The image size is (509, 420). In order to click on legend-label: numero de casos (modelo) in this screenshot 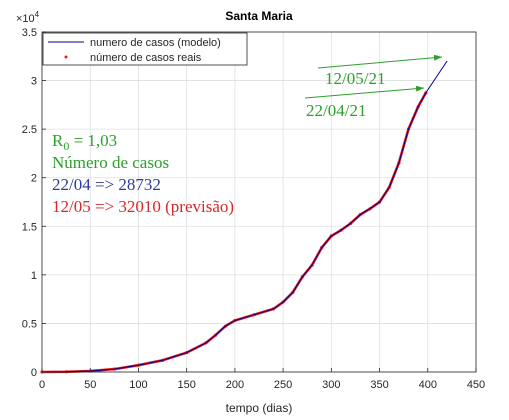, I will do `click(155, 43)`.